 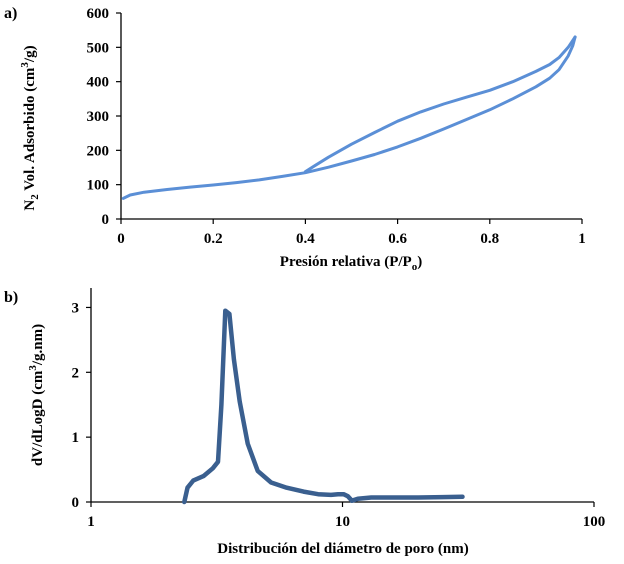 I want to click on pore-y-tick-label: 0, so click(x=76, y=503).